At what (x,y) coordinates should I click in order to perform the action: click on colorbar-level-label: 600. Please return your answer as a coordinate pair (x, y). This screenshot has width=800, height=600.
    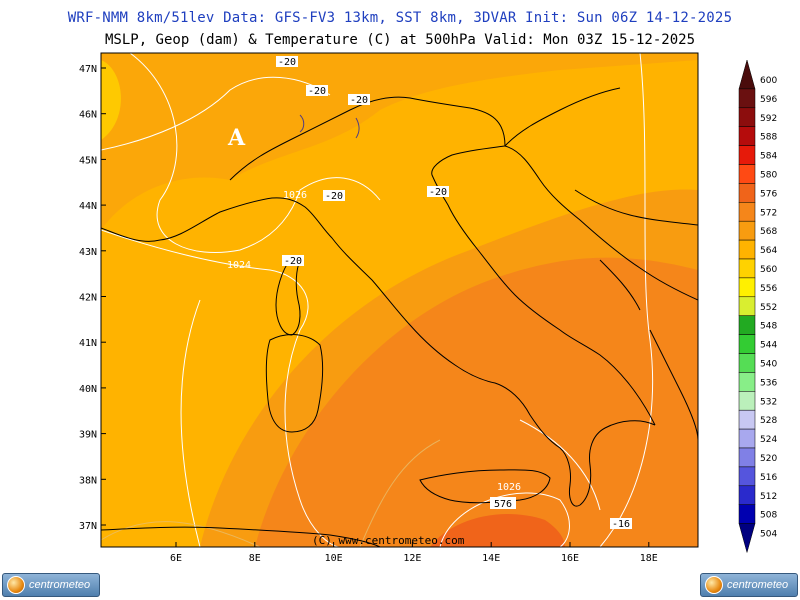
    Looking at the image, I should click on (768, 81).